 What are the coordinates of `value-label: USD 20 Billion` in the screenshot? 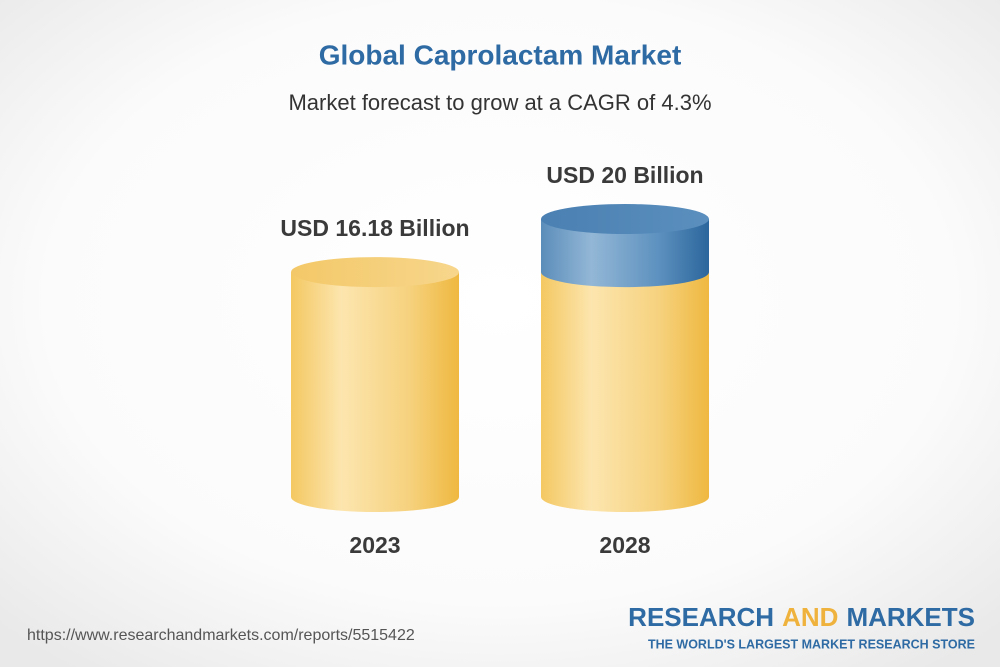 It's located at (624, 175).